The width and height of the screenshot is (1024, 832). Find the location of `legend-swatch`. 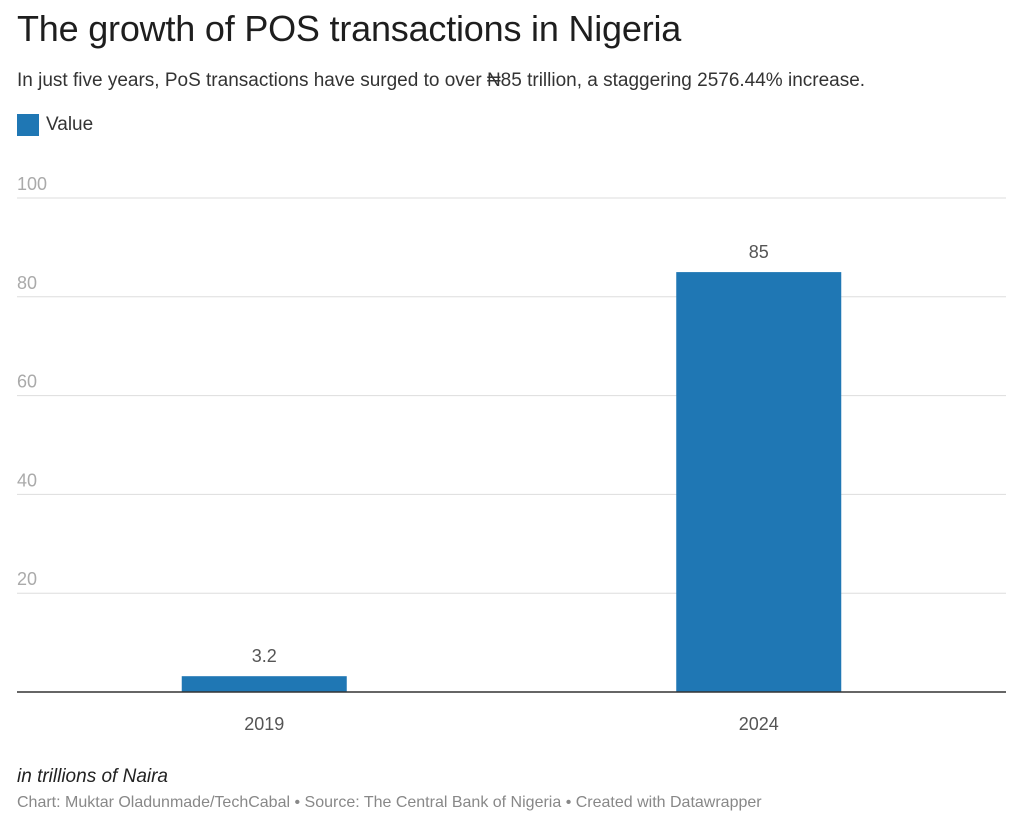

legend-swatch is located at coordinates (28, 125).